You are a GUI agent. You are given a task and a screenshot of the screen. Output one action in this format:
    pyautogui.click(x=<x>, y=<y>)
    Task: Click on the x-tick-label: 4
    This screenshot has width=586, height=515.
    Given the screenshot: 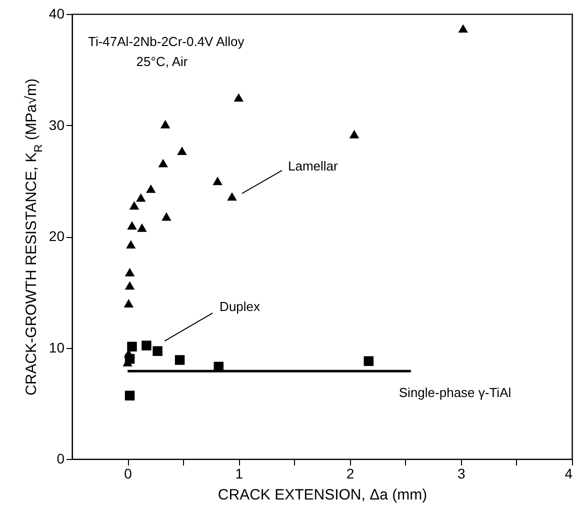 What is the action you would take?
    pyautogui.click(x=568, y=474)
    